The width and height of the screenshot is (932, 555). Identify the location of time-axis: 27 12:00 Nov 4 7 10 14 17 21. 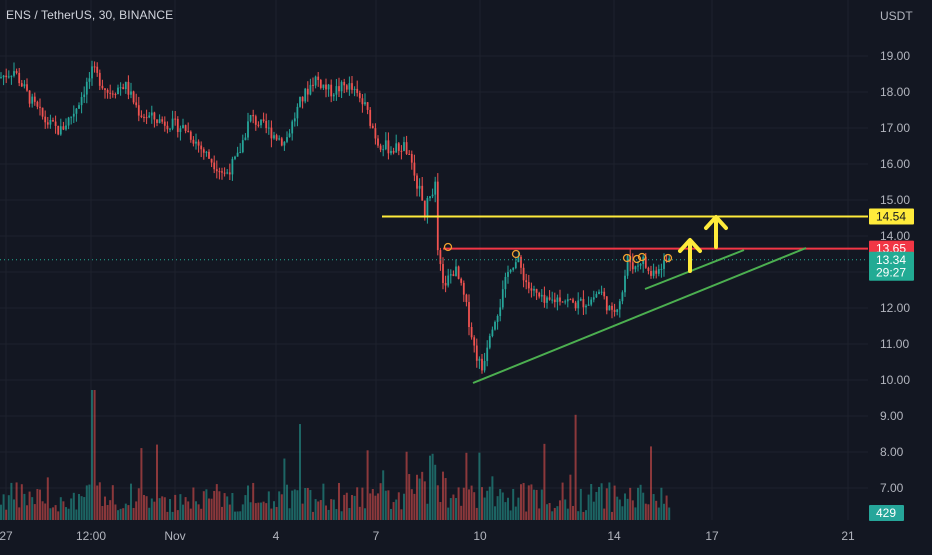
(427, 536).